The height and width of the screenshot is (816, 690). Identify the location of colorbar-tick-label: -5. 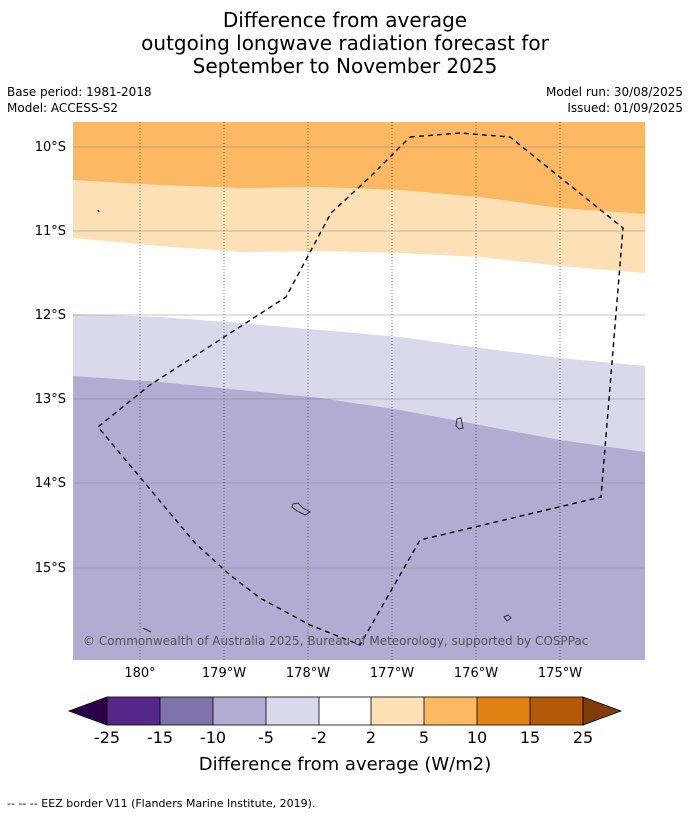
(266, 737).